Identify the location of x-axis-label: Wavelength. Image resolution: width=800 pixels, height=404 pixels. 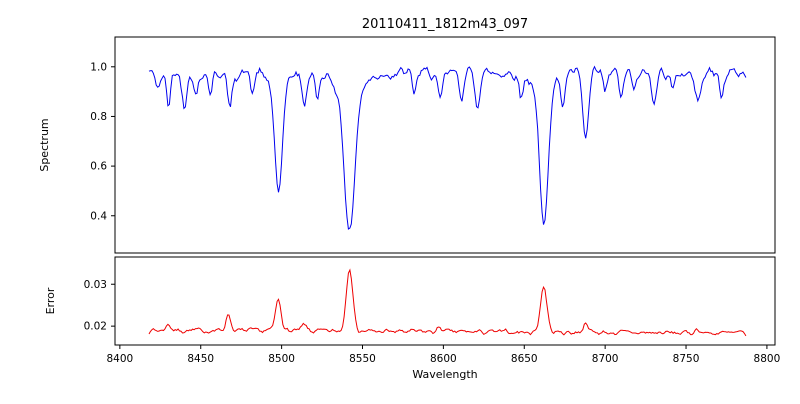
(444, 374).